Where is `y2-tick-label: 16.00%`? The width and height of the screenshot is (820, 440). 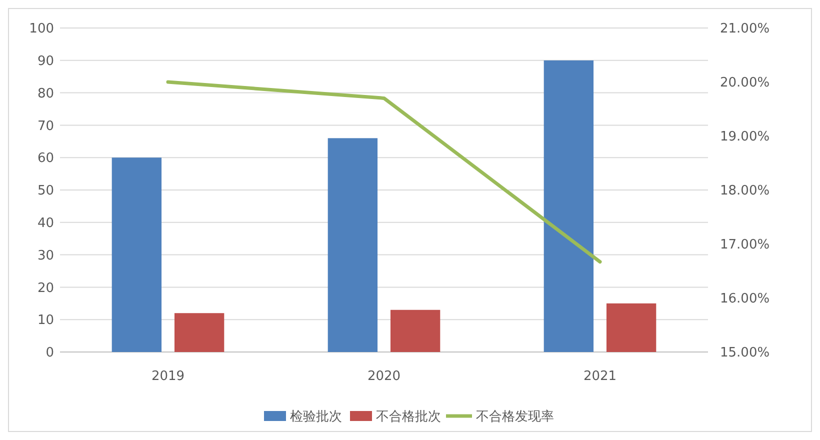
y2-tick-label: 16.00% is located at coordinates (745, 299).